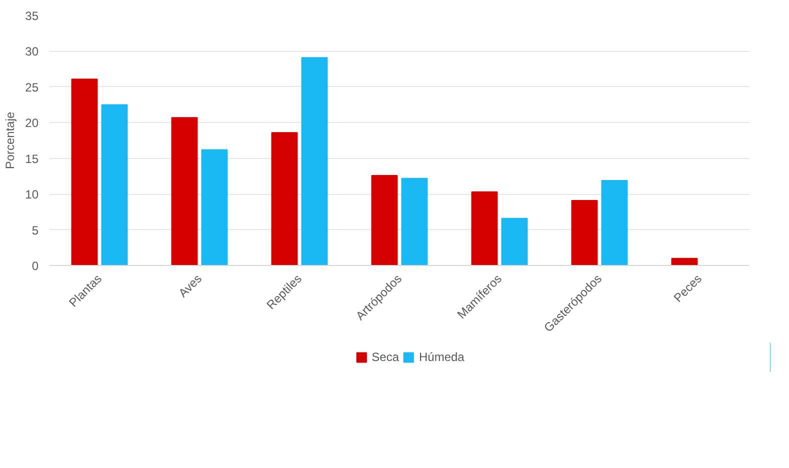 This screenshot has height=468, width=789. What do you see at coordinates (10, 140) in the screenshot?
I see `y-axis-title: Porcentaje` at bounding box center [10, 140].